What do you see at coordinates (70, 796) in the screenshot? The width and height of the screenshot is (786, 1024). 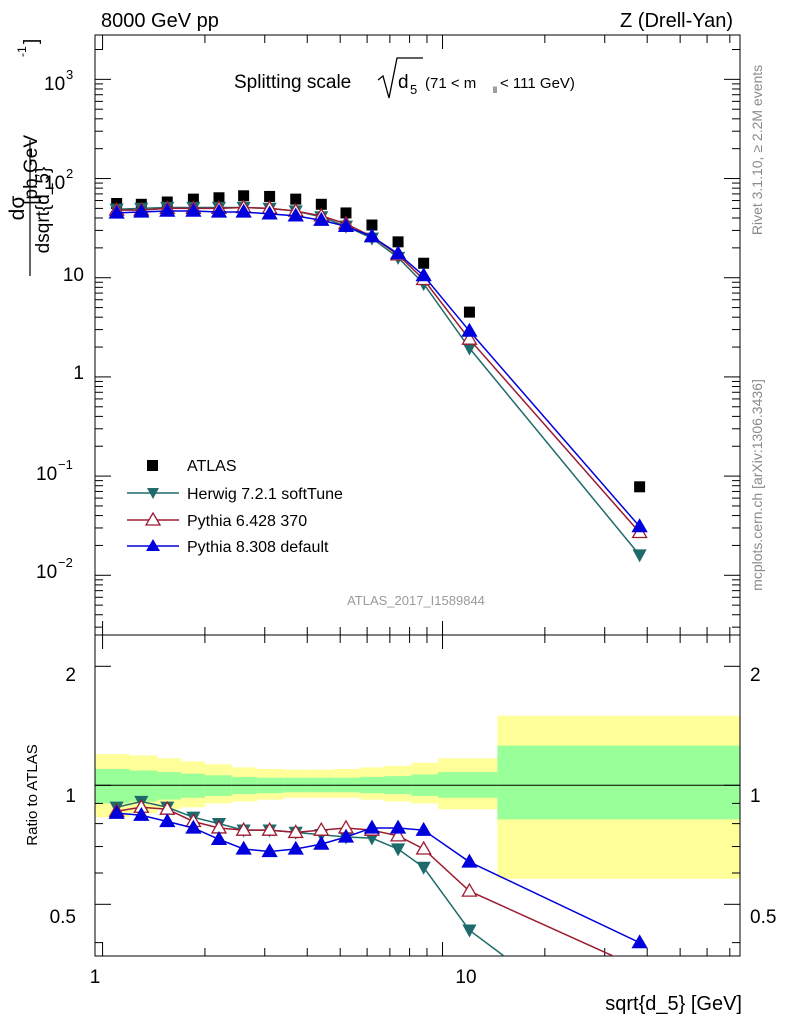 I see `ratio-tick-1: 1` at bounding box center [70, 796].